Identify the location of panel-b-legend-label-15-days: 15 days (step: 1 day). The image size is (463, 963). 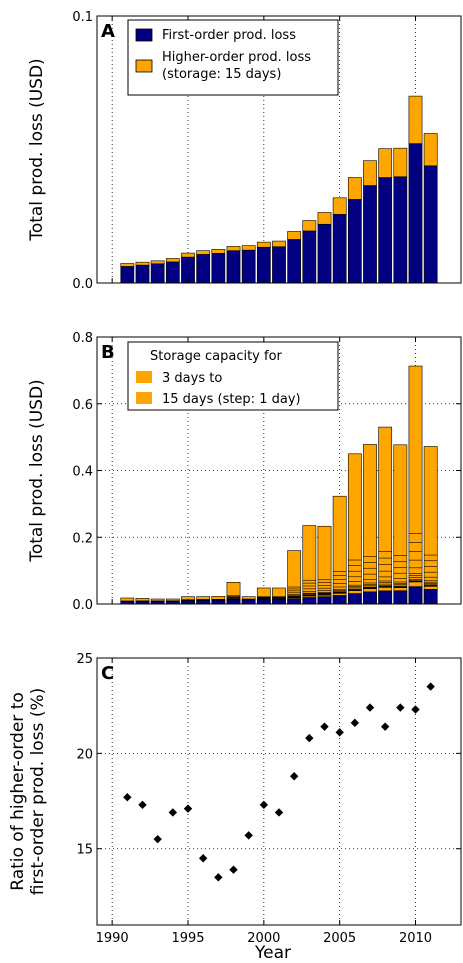
(231, 399).